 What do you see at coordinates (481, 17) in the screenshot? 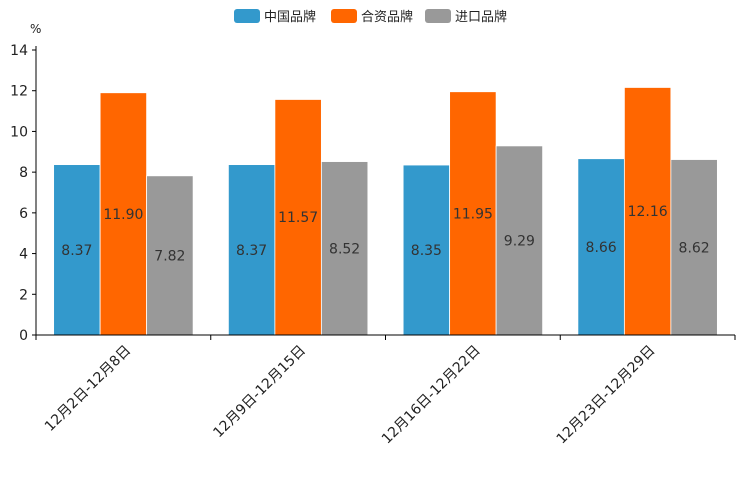
I see `legend-label: 进口品牌` at bounding box center [481, 17].